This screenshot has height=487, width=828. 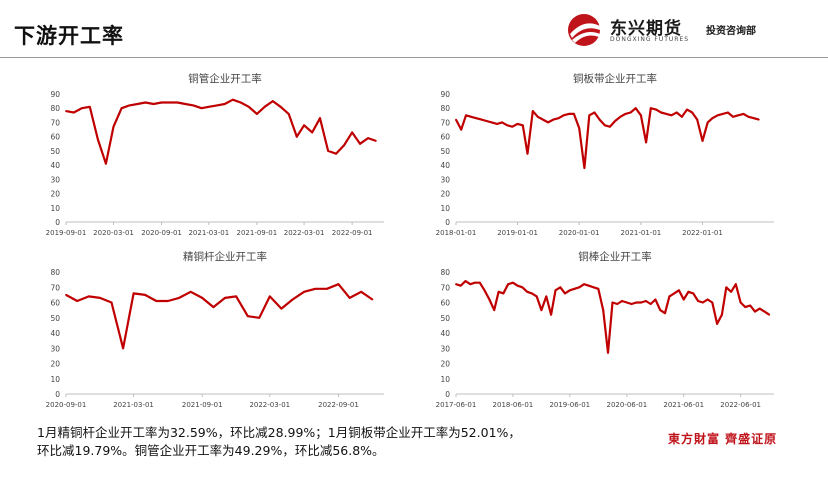 I want to click on x-tick-label: 2020-01-01, so click(x=579, y=233).